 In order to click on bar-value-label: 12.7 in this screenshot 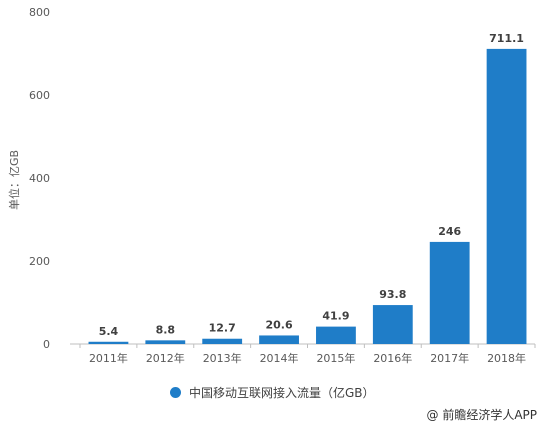, I will do `click(222, 328)`.